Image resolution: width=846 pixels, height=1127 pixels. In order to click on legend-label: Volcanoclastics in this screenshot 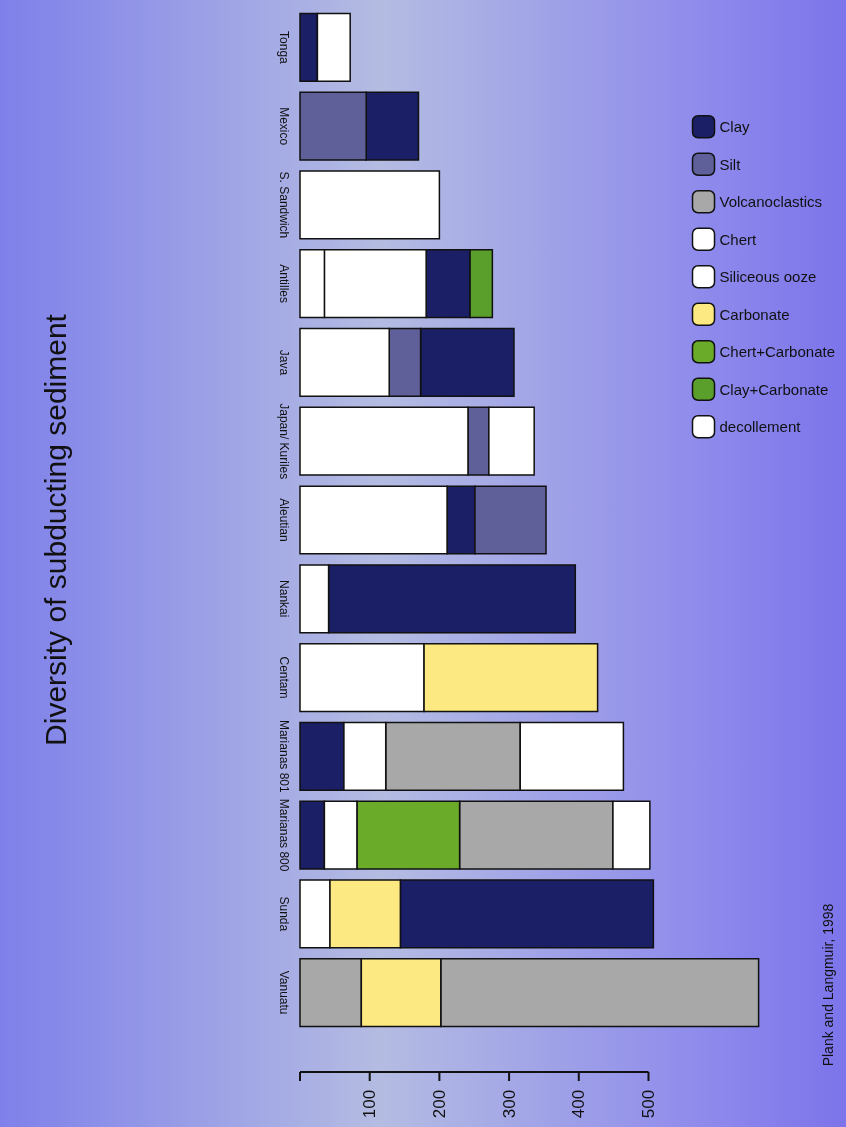, I will do `click(771, 202)`.